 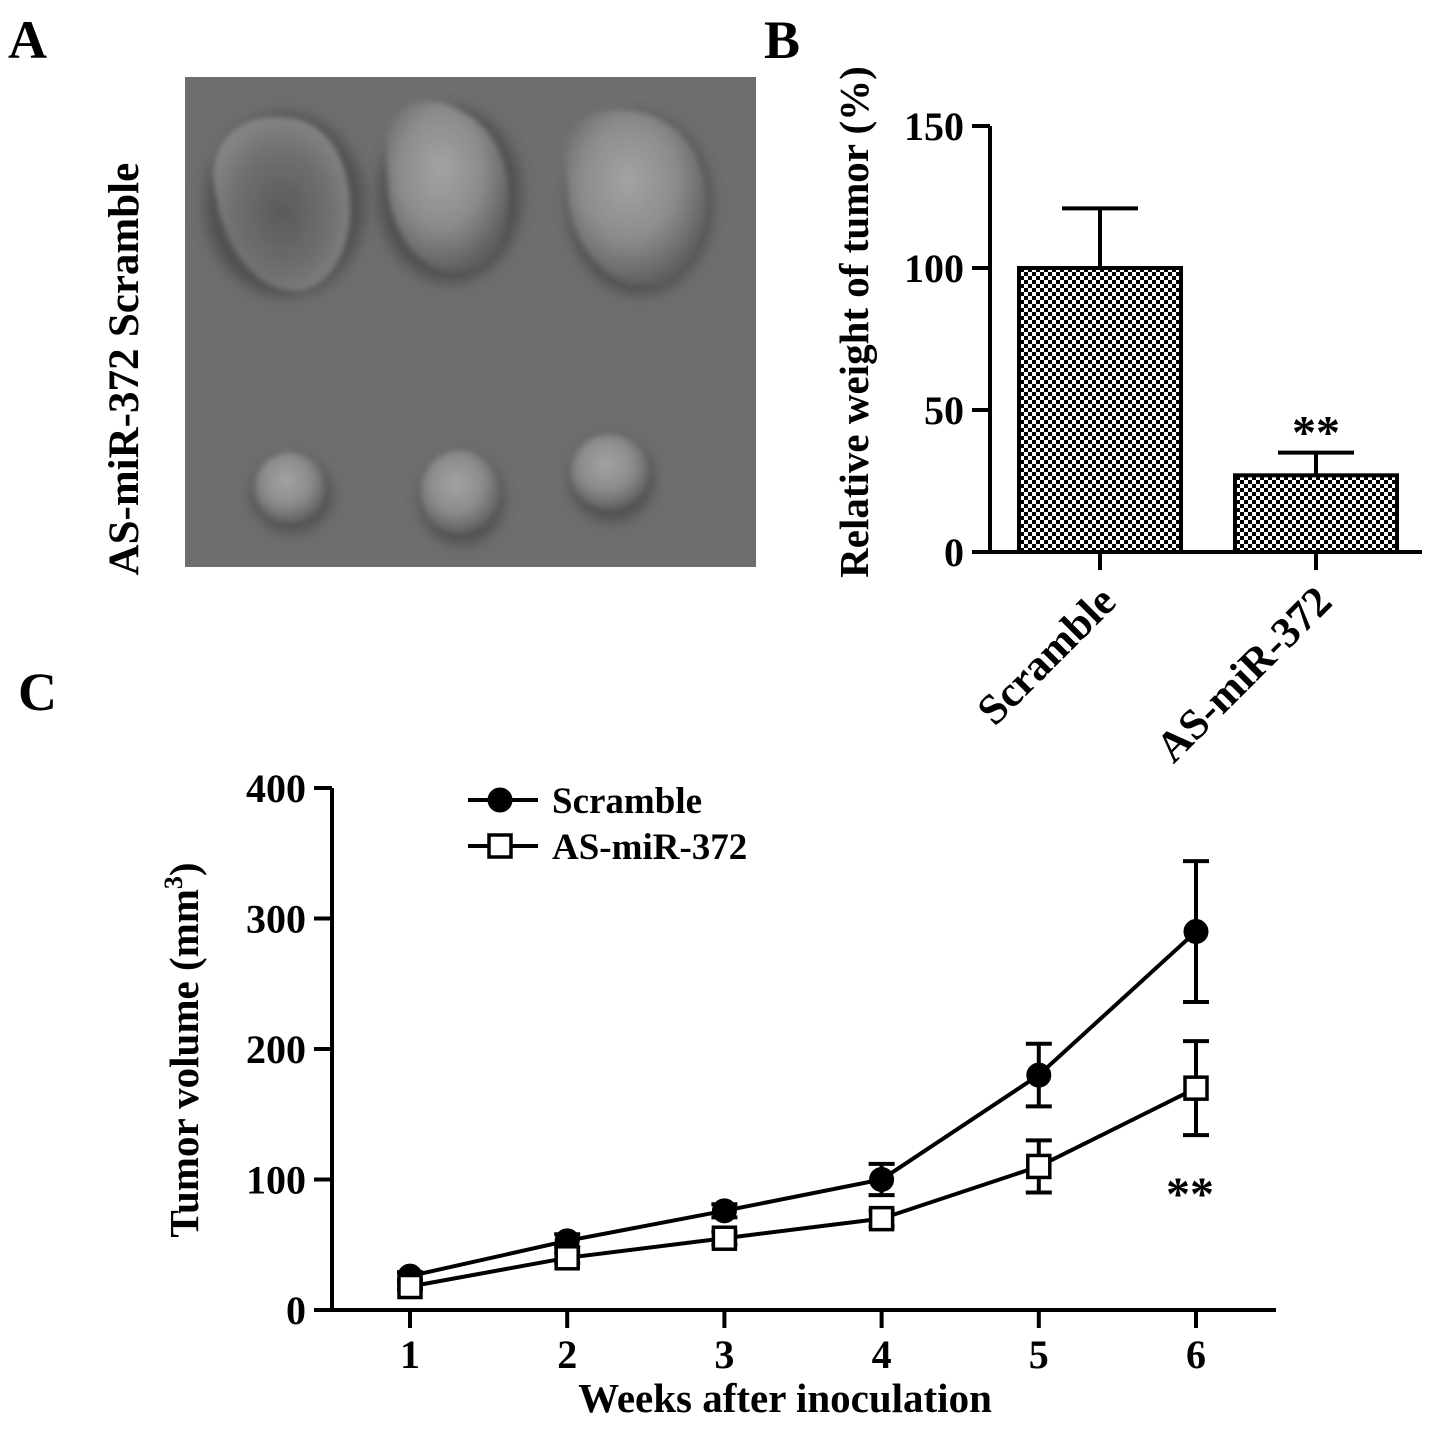 What do you see at coordinates (124, 462) in the screenshot?
I see `photo-row-label-as-mir-372: AS-miR-372` at bounding box center [124, 462].